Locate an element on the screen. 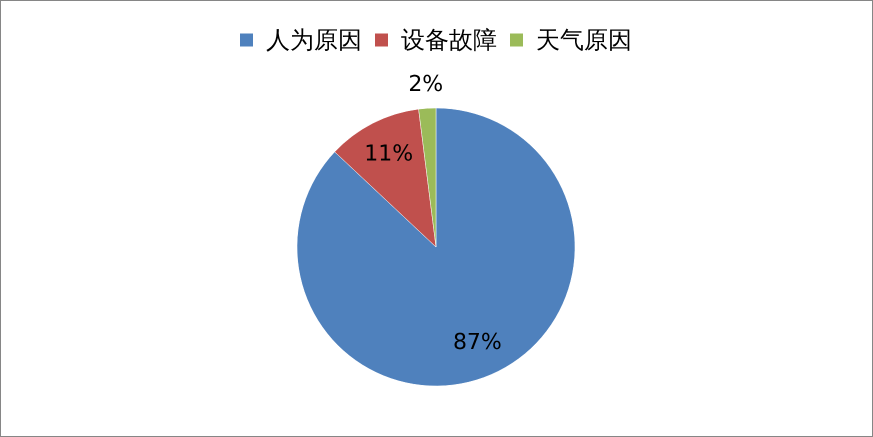  legend-label: 设备故障 is located at coordinates (449, 40).